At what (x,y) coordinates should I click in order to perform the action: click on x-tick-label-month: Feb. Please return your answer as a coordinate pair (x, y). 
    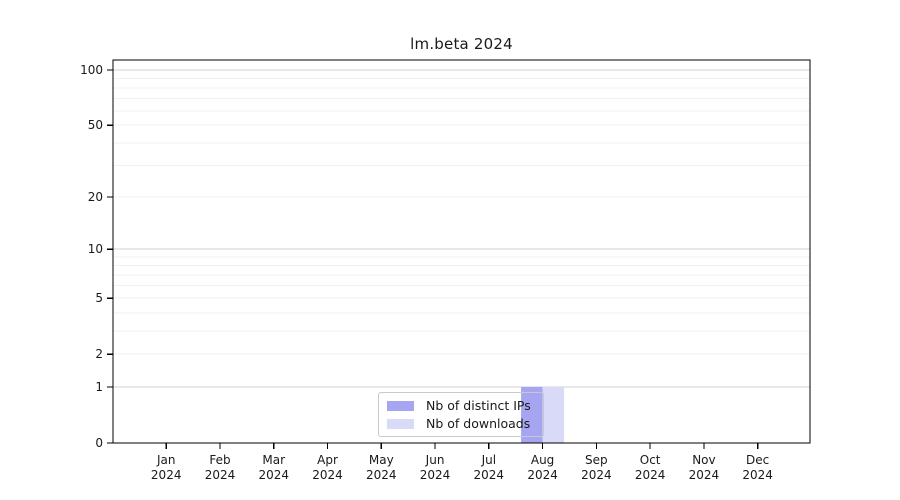
    Looking at the image, I should click on (219, 460).